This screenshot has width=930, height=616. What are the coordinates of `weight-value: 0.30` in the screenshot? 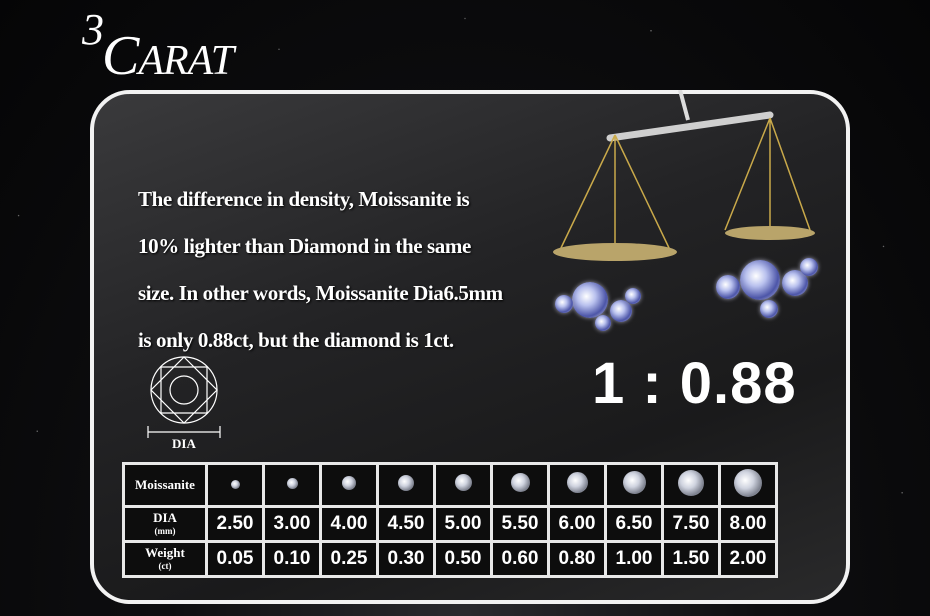 It's located at (406, 559).